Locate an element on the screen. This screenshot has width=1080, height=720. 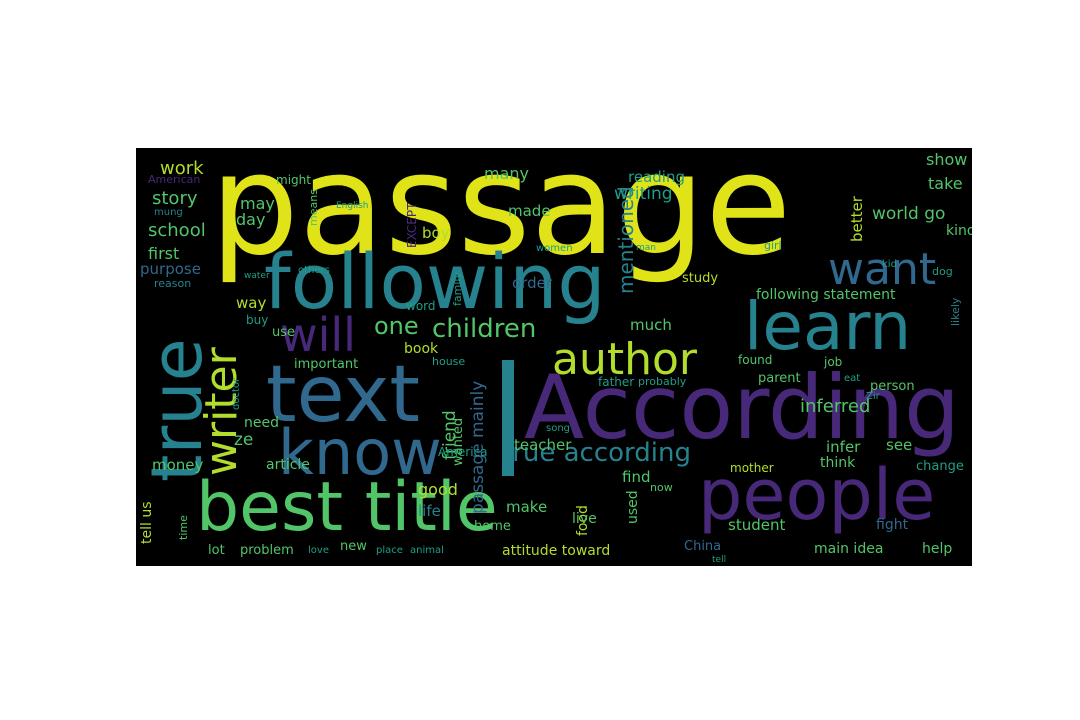
word-see: see is located at coordinates (899, 445).